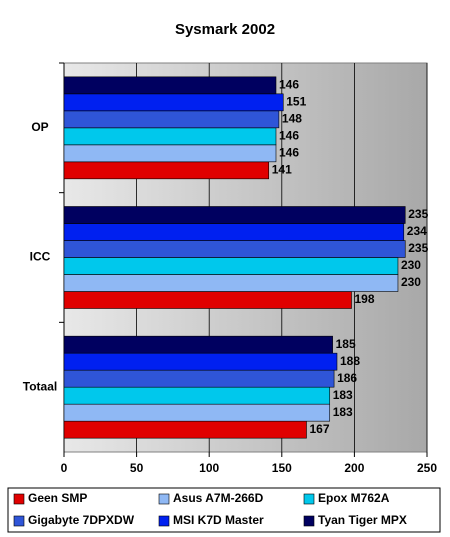 Image resolution: width=450 pixels, height=537 pixels. I want to click on legend-label: Tyan Tiger MPX, so click(362, 520).